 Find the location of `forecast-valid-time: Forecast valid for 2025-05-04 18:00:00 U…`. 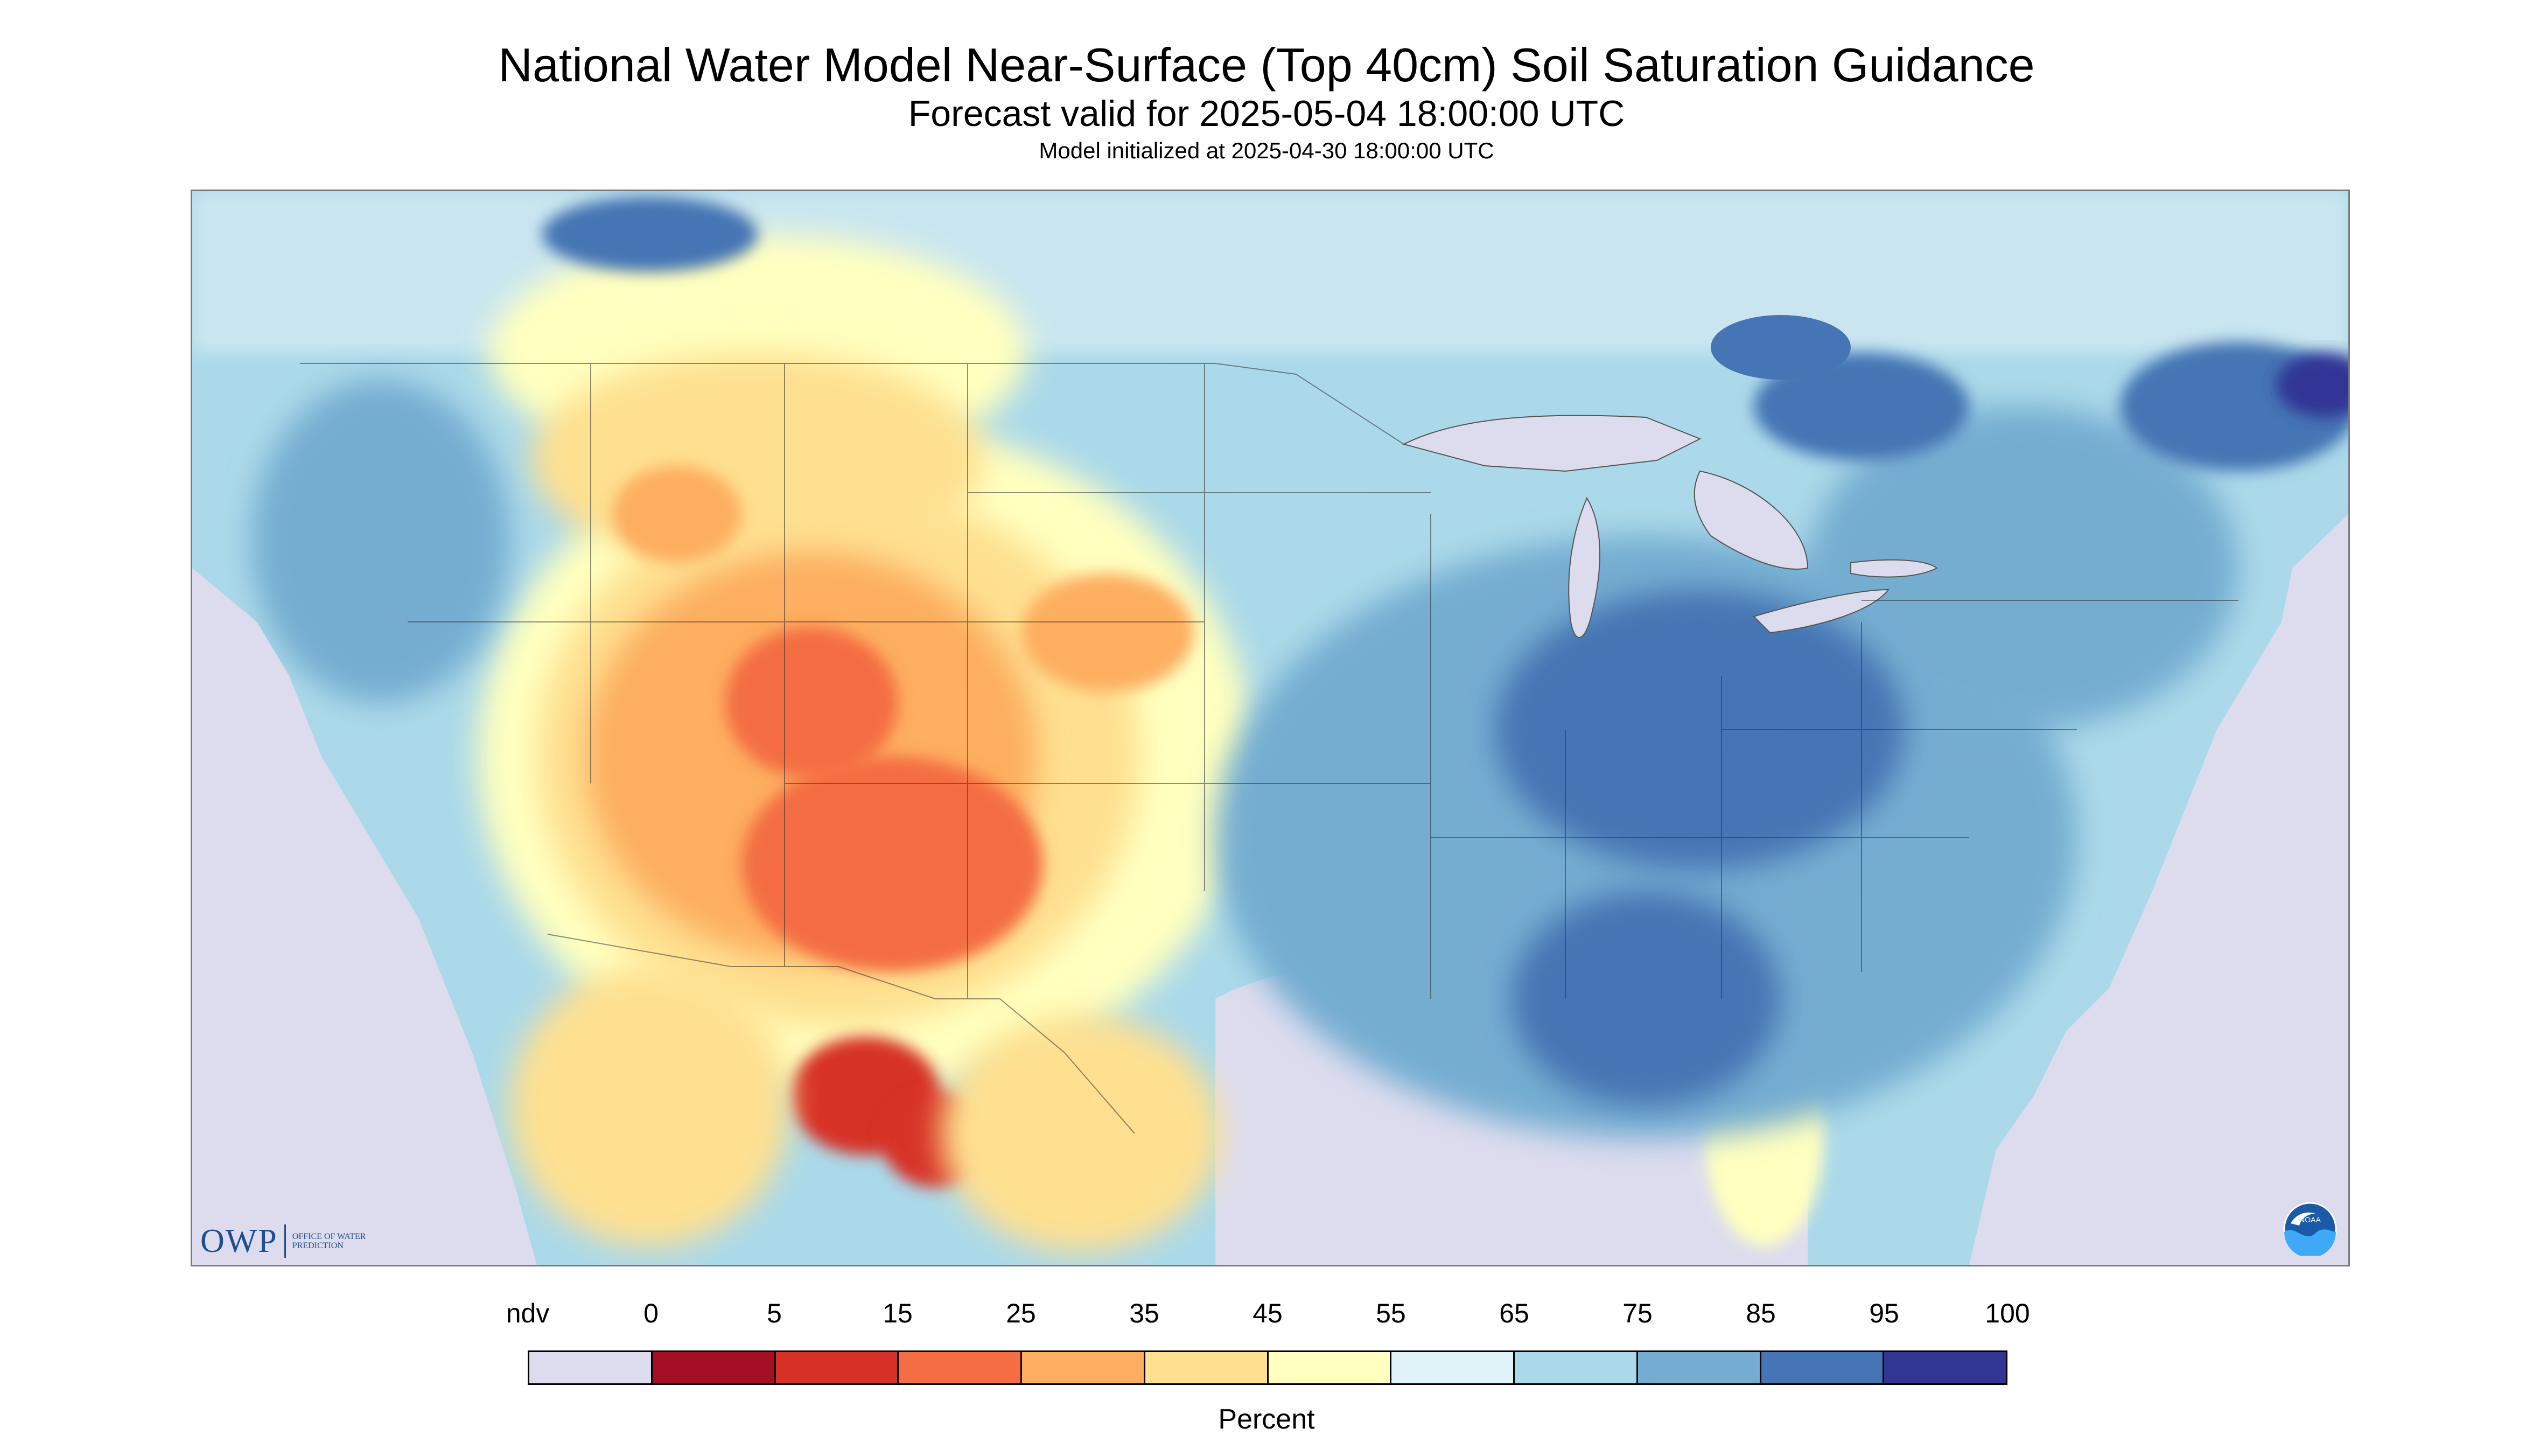

forecast-valid-time: Forecast valid for 2025-05-04 18:00:00 U… is located at coordinates (1266, 113).